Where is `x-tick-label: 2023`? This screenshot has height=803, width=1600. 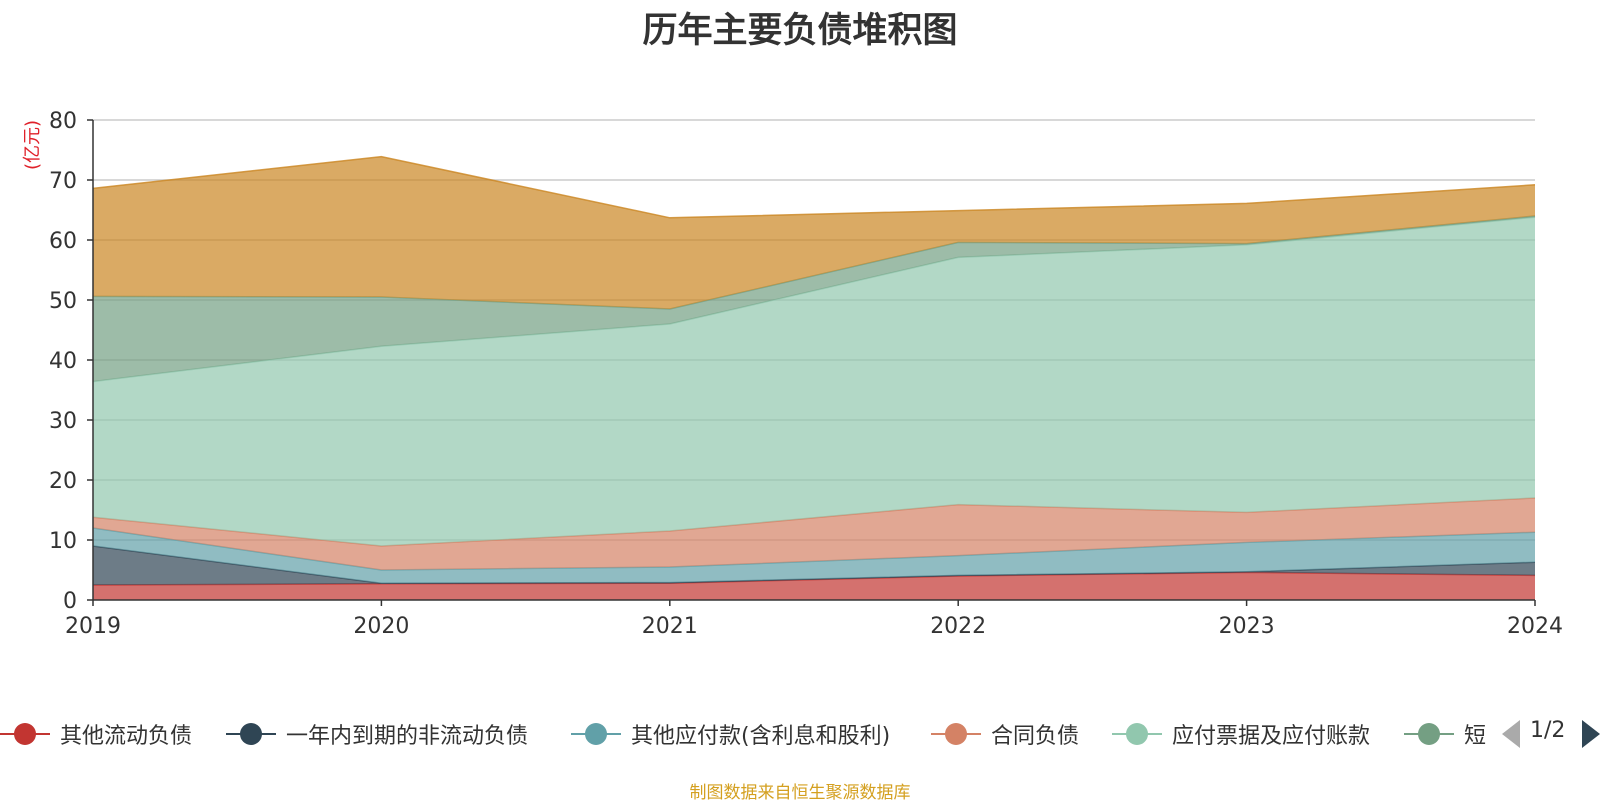 x-tick-label: 2023 is located at coordinates (1247, 626).